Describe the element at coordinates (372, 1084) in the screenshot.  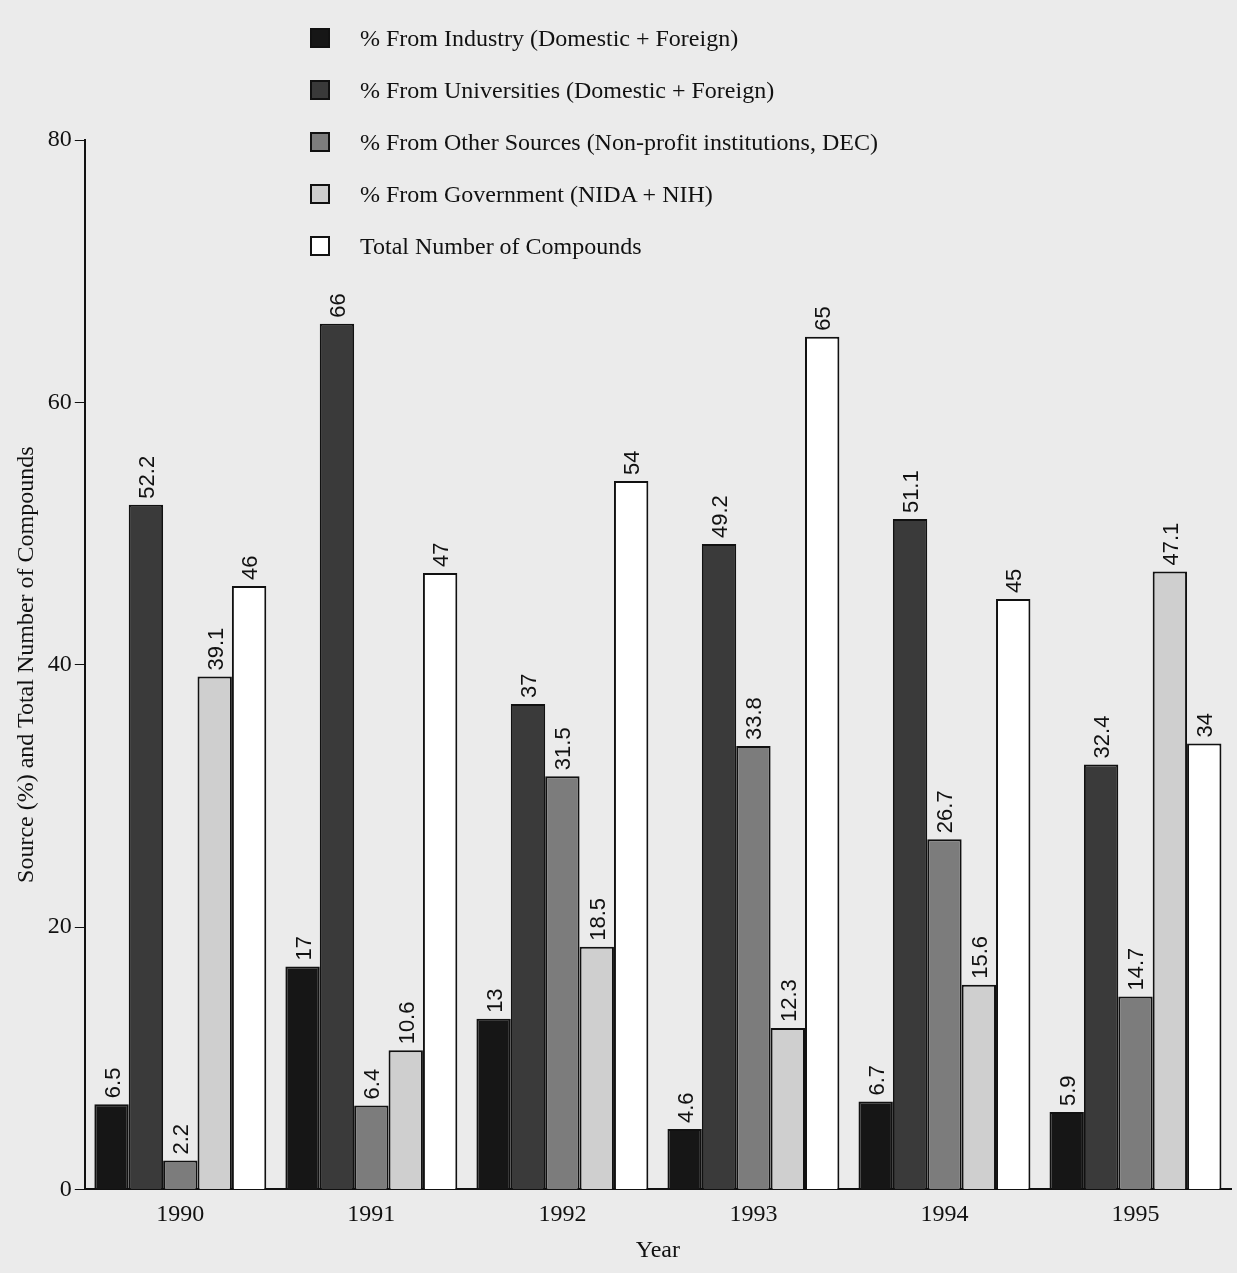
I see `data-label: 6.4` at that location.